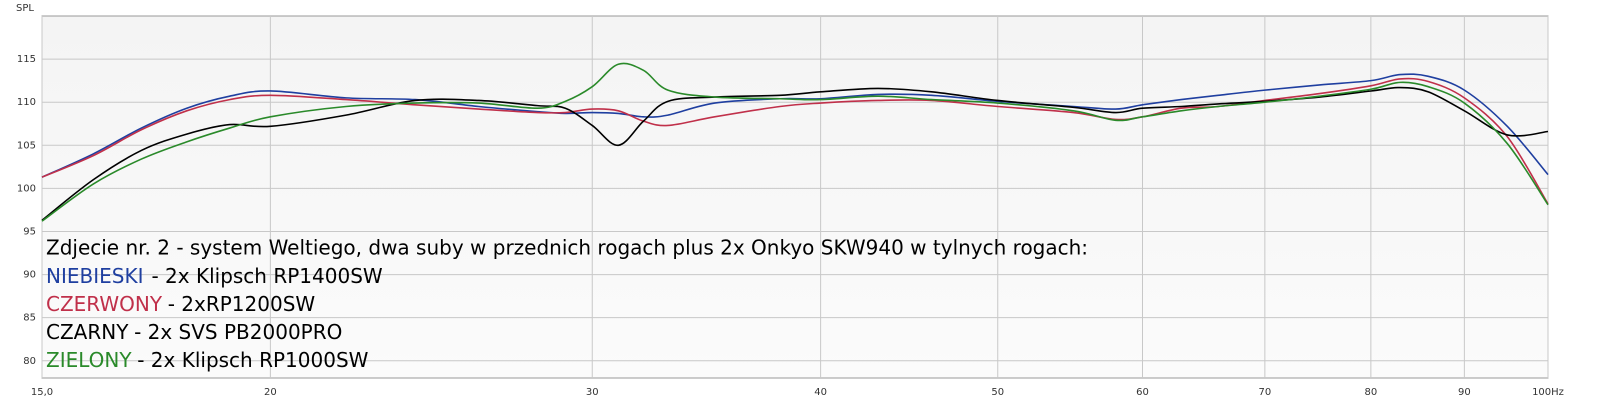 Image resolution: width=1600 pixels, height=418 pixels. I want to click on y-tick-label: 105, so click(26, 145).